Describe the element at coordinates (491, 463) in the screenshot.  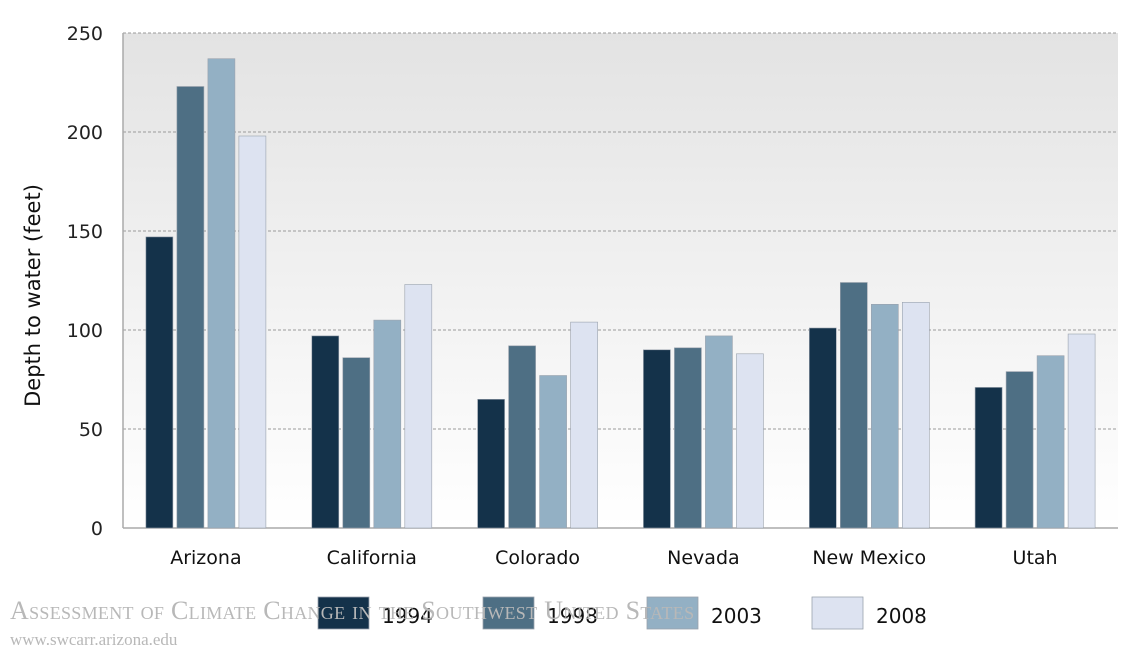
I see `bar-colorado-1994` at that location.